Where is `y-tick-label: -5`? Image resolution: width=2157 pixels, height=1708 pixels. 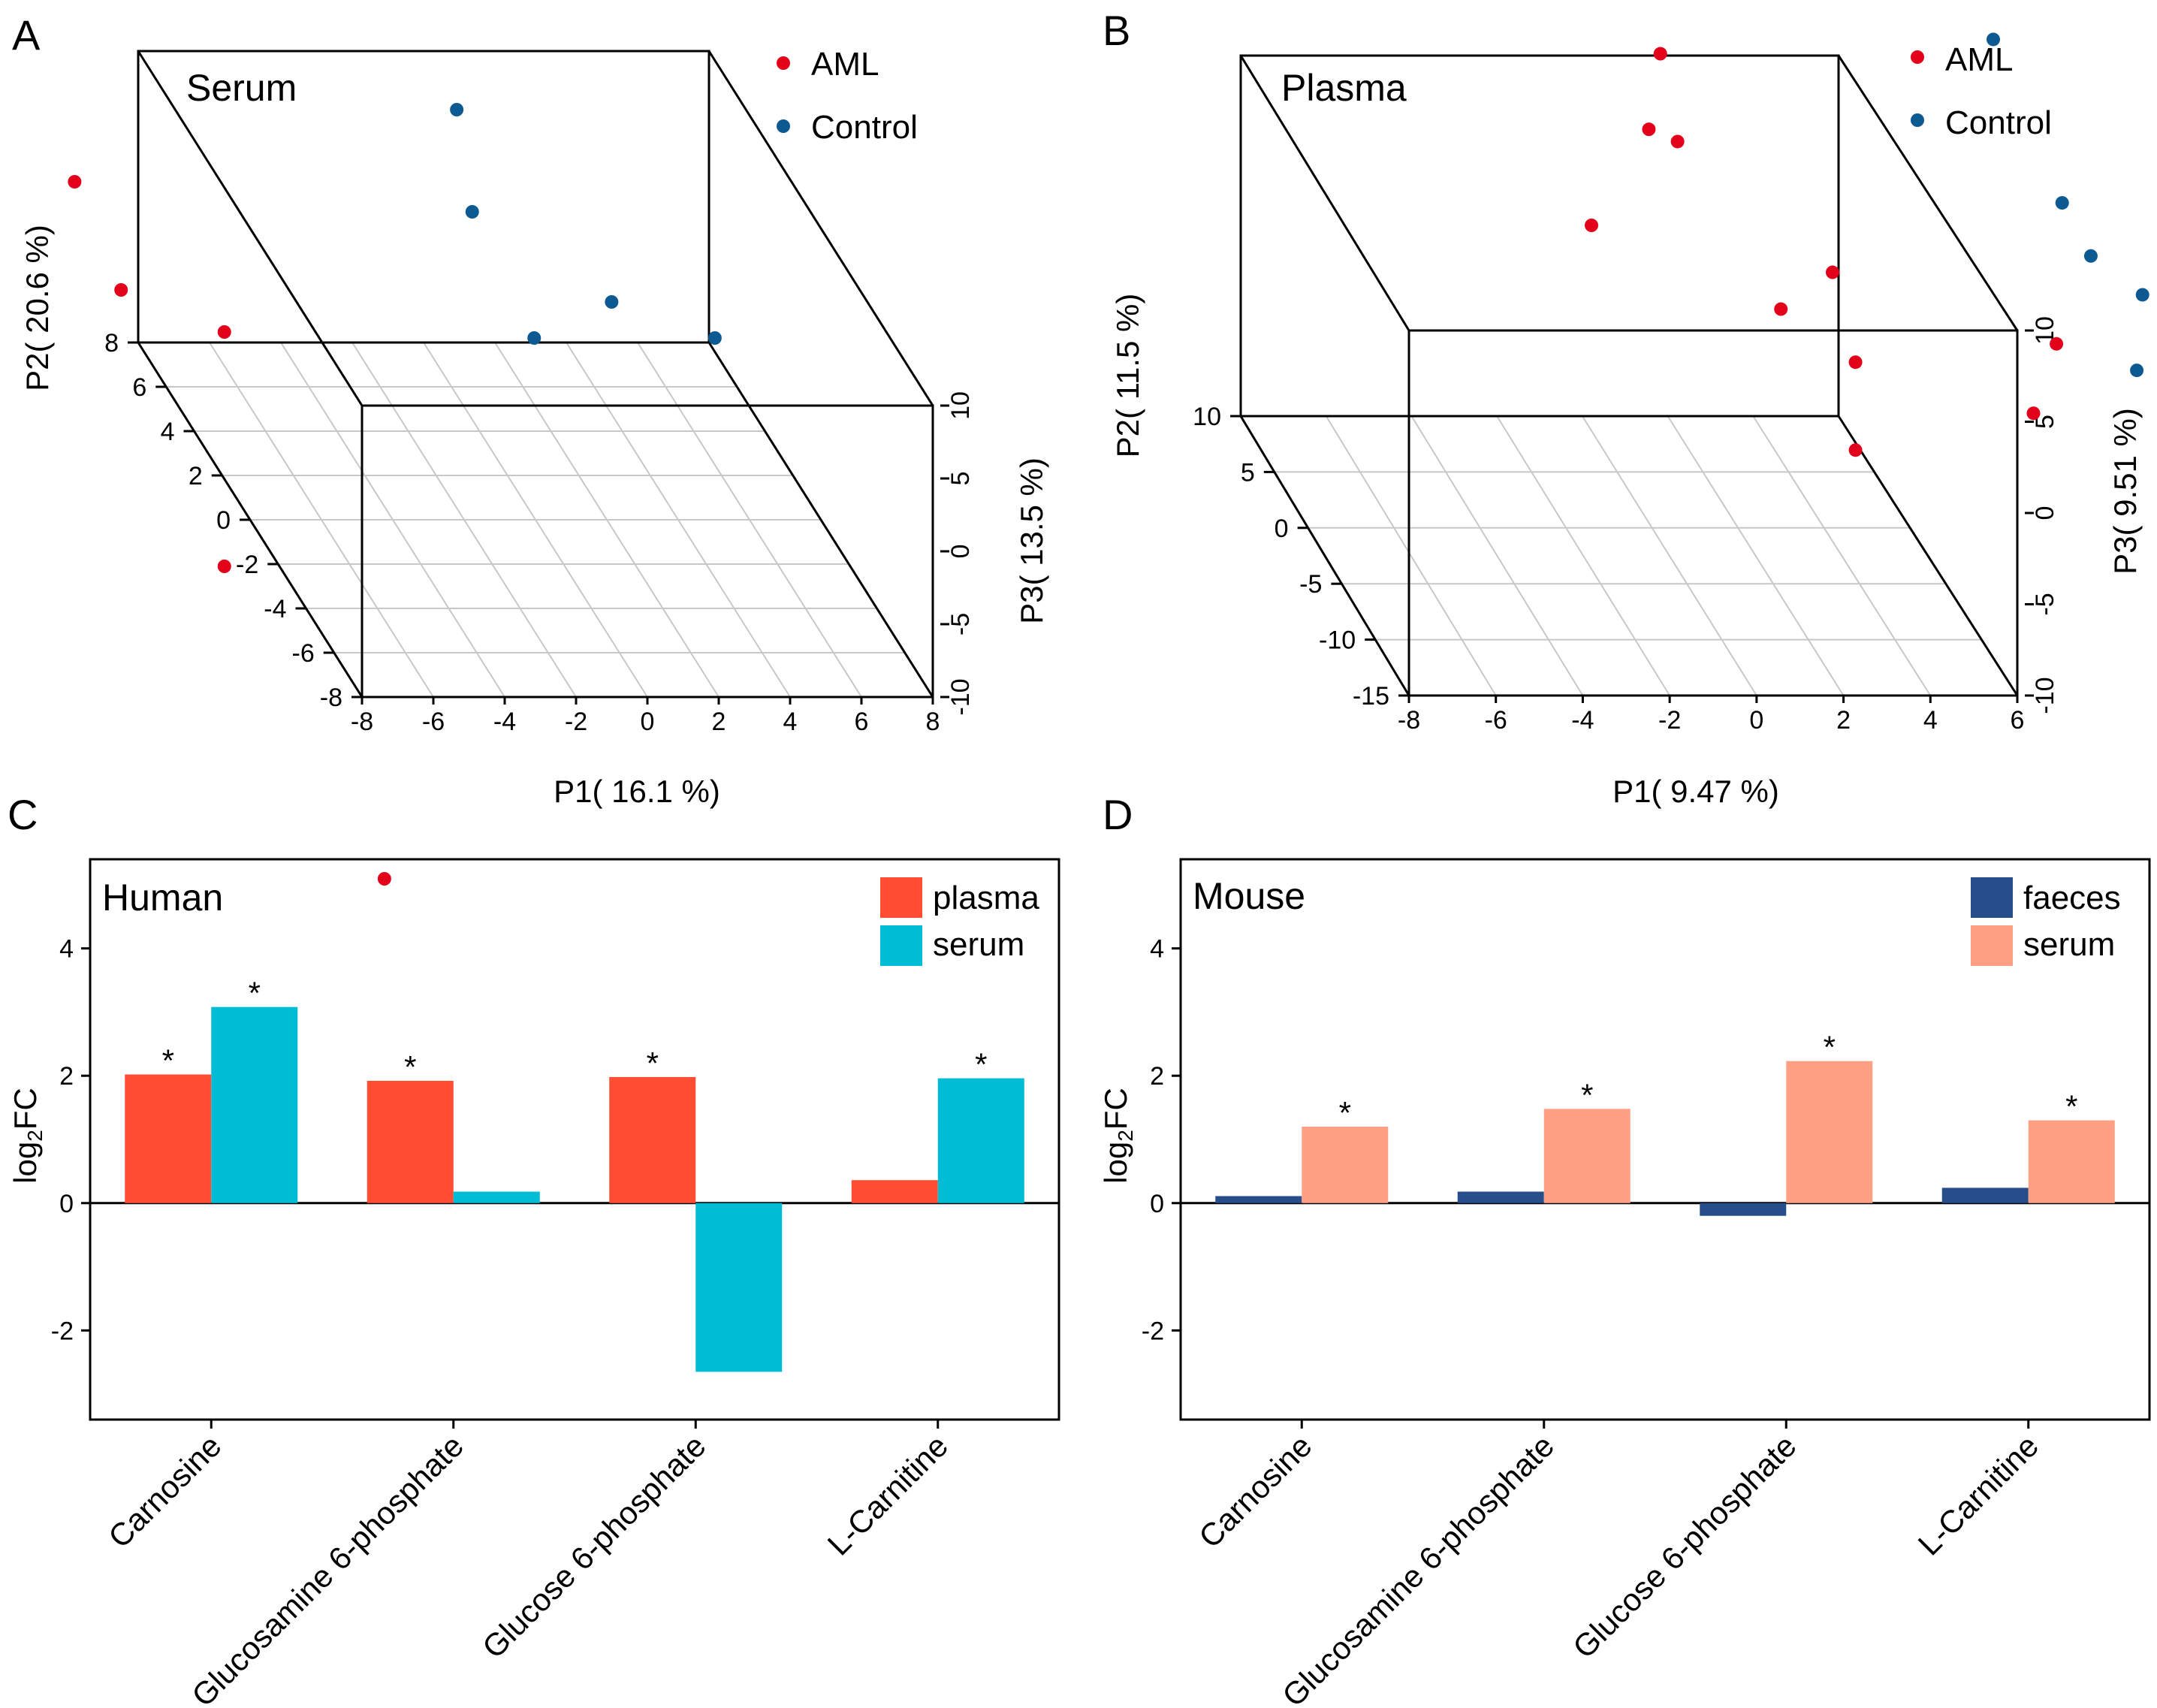 y-tick-label: -5 is located at coordinates (1310, 584).